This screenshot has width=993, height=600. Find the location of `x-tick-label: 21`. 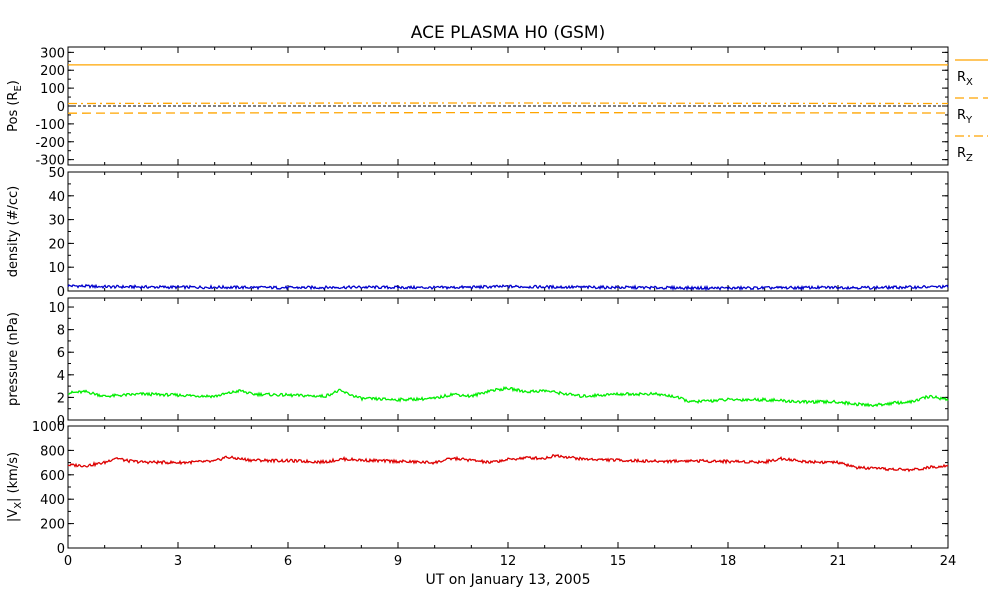

x-tick-label: 21 is located at coordinates (838, 561).